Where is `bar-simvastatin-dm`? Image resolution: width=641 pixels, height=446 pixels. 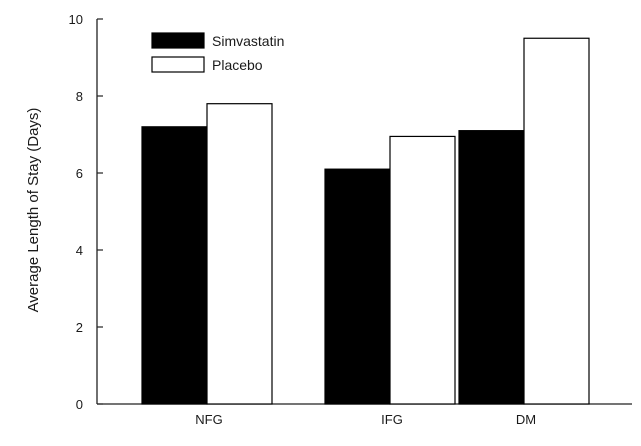
bar-simvastatin-dm is located at coordinates (491, 267).